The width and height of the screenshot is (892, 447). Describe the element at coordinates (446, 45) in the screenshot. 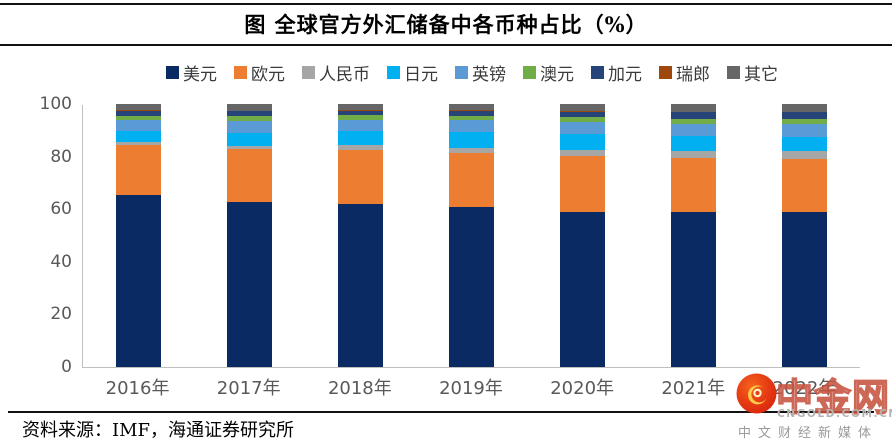

I see `title-underline-rule` at that location.